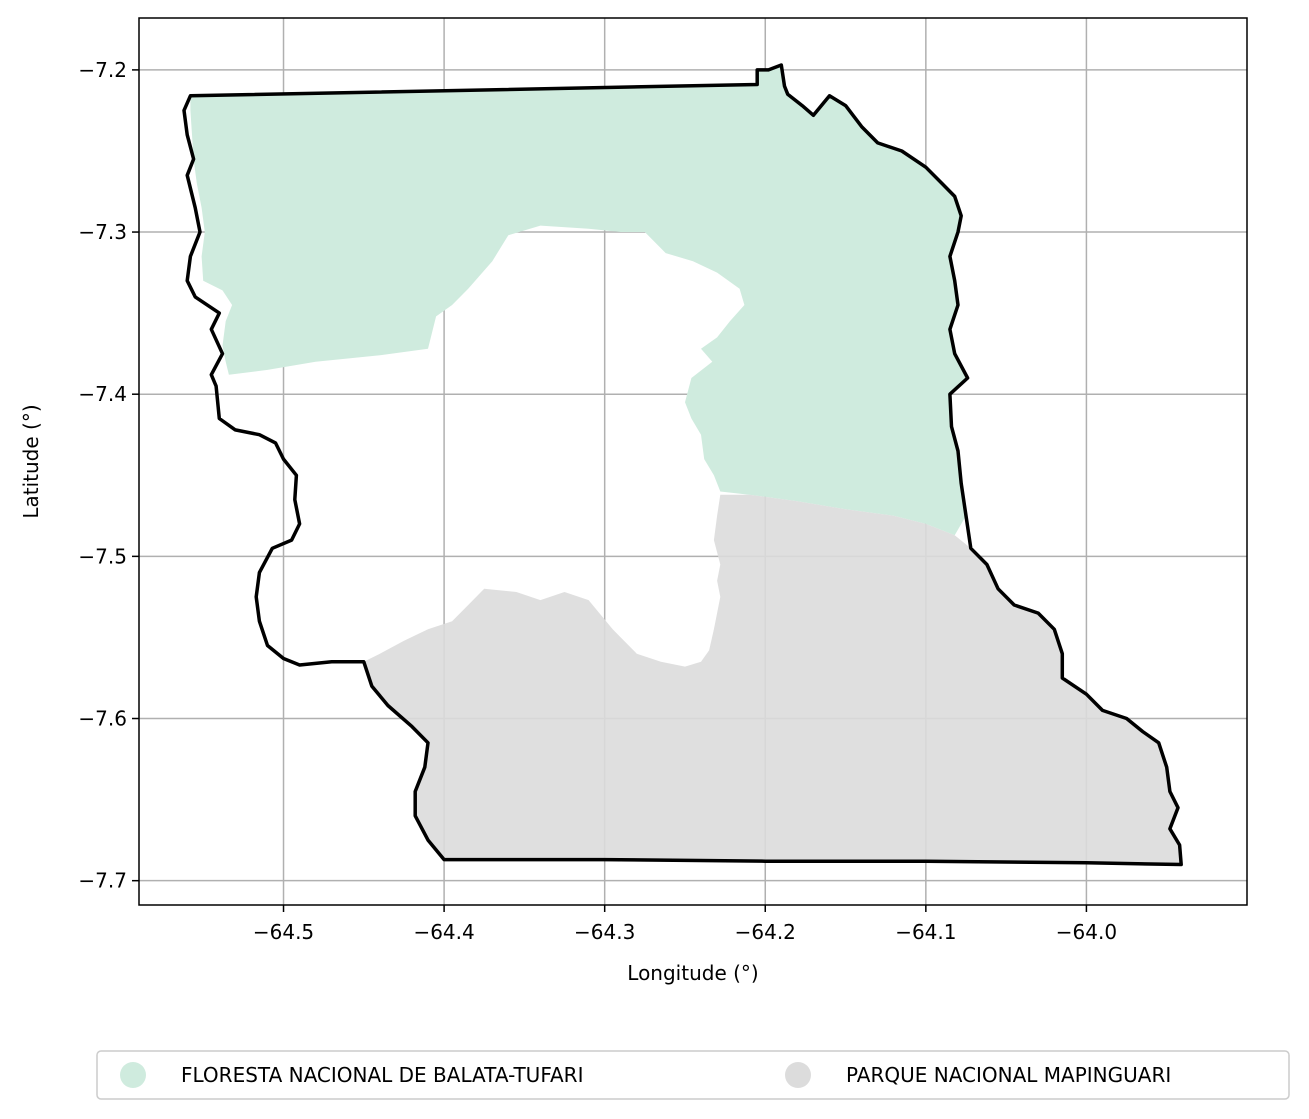 This screenshot has width=1309, height=1119. I want to click on x-tick-label-4: −64.1, so click(925, 932).